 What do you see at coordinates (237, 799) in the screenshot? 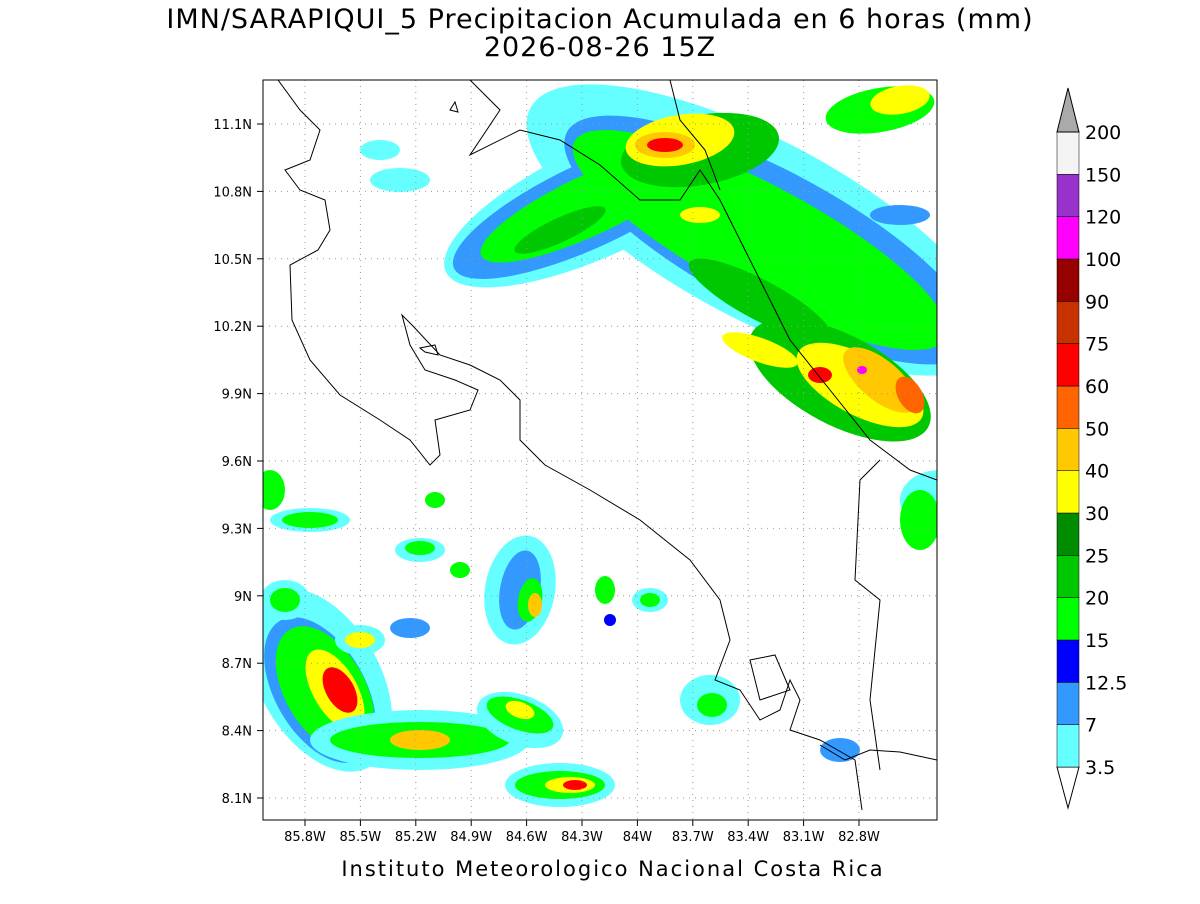
I see `lat-label: 8.1N` at bounding box center [237, 799].